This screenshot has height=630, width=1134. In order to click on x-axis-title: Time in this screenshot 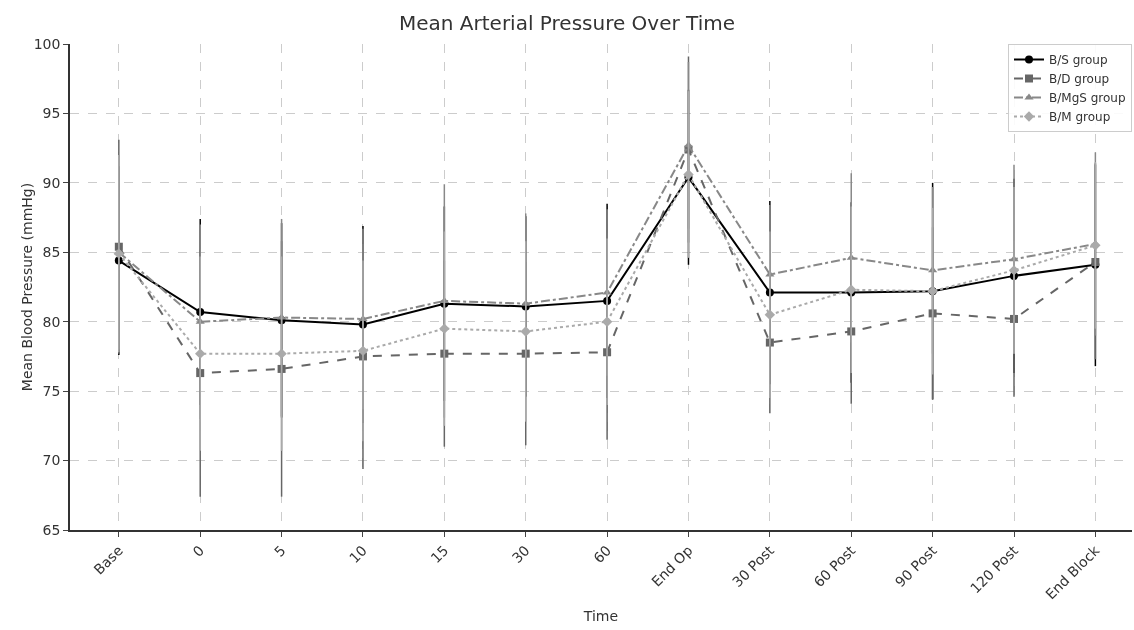, I will do `click(600, 616)`.